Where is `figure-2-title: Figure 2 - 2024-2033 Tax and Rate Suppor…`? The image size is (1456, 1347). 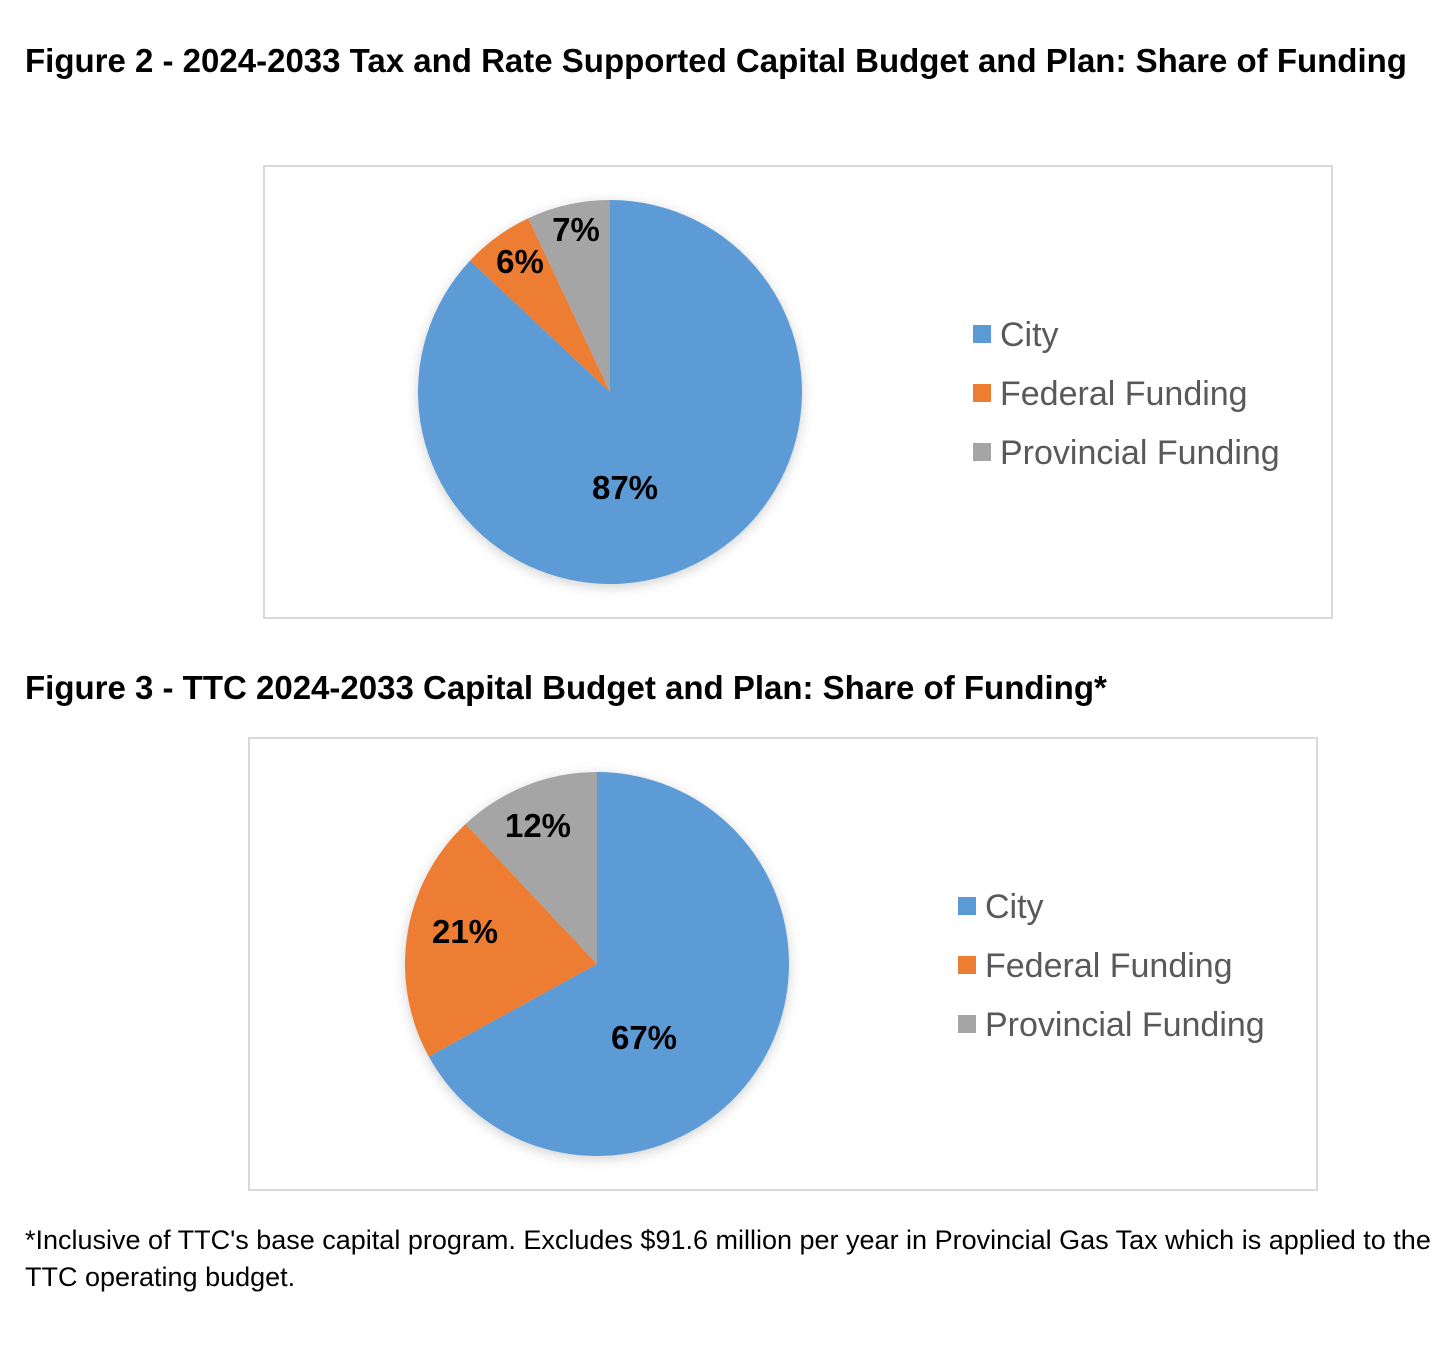 figure-2-title: Figure 2 - 2024-2033 Tax and Rate Suppor… is located at coordinates (716, 60).